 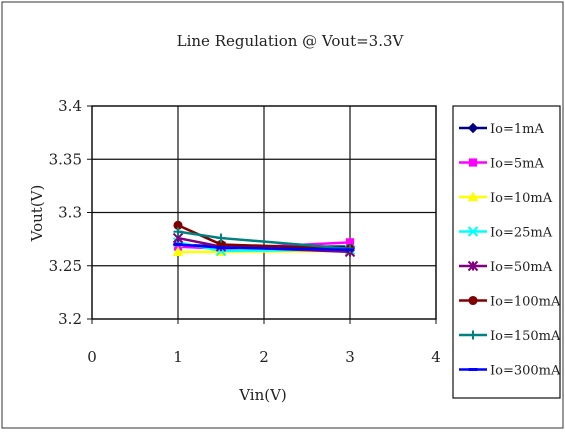 I want to click on legend-item: Io=10mA, so click(x=506, y=198).